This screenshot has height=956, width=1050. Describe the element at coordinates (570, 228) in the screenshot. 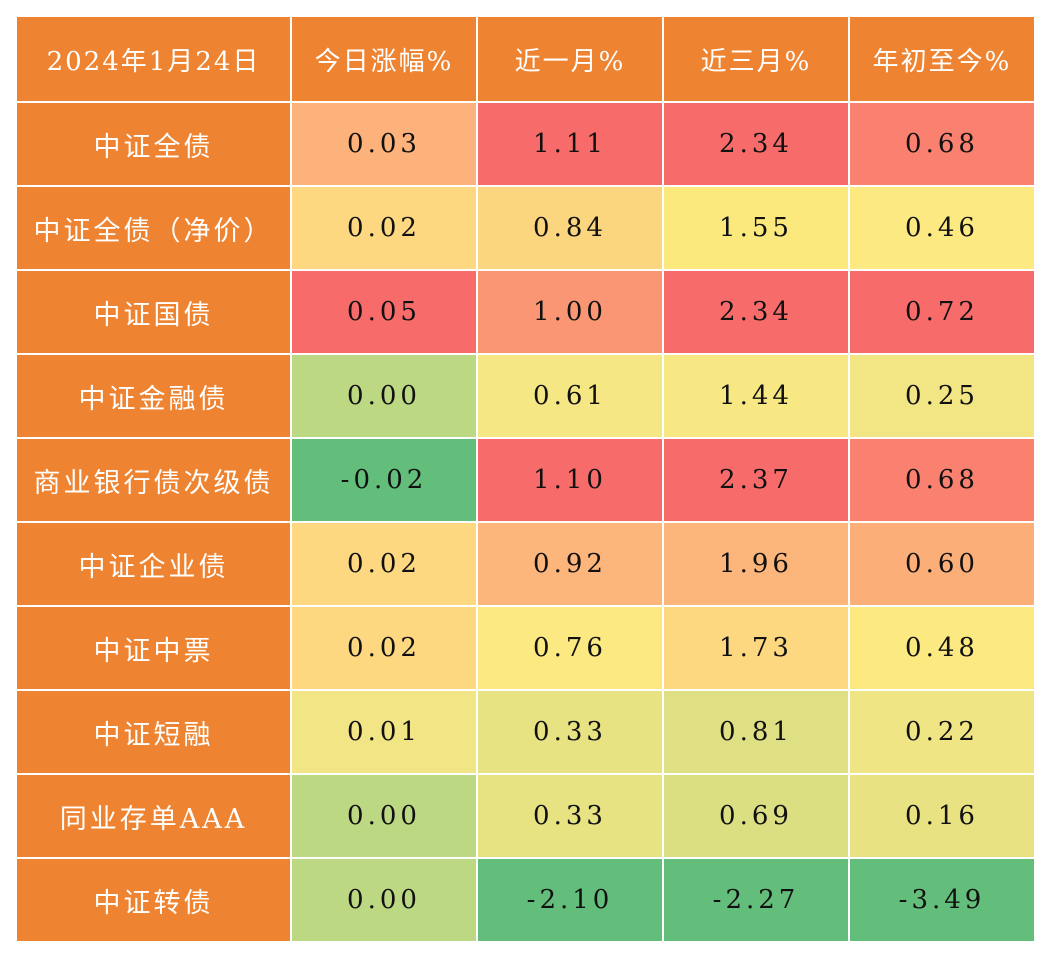

I see `heatmap-cell: 0.84` at that location.